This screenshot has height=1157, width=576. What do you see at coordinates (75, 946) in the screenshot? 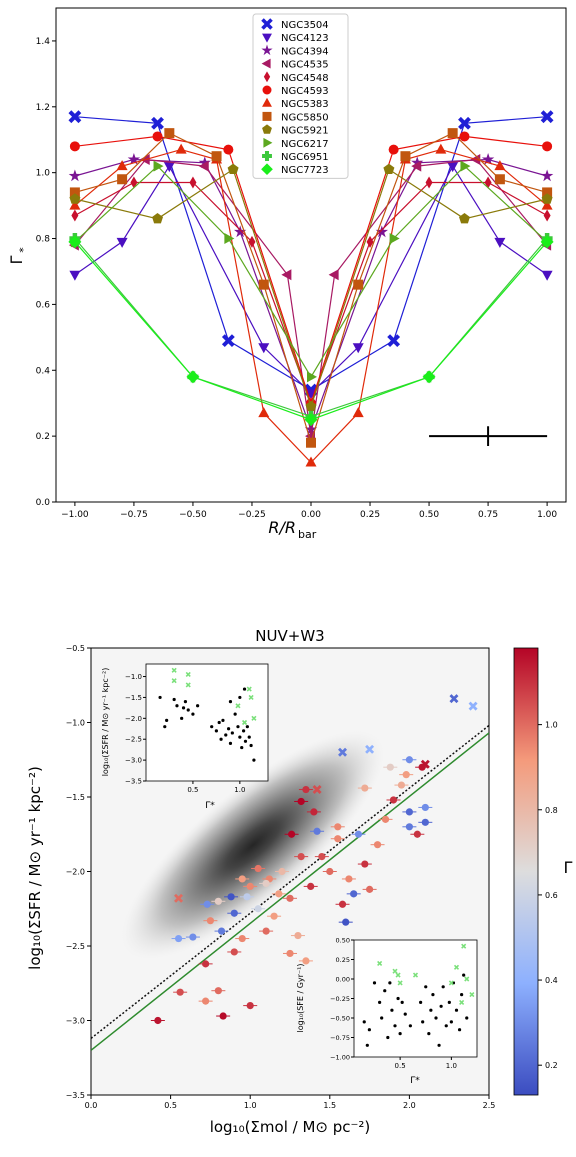
I see `bottom-ytick-label: −2.5` at bounding box center [75, 946].